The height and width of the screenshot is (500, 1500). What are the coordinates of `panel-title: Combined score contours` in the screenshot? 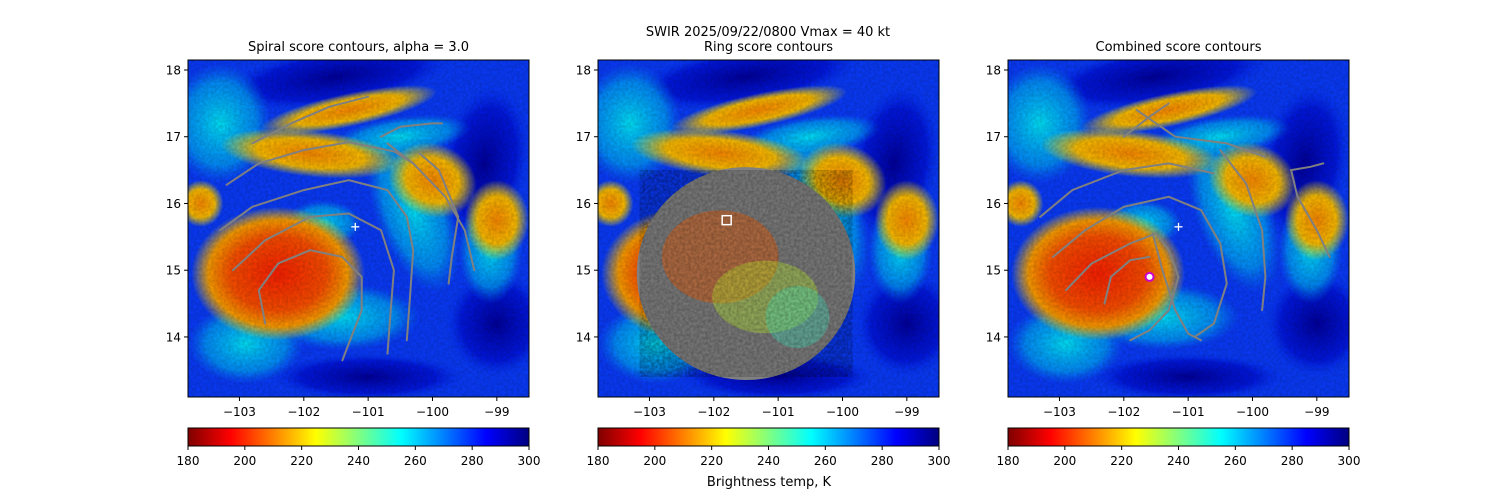 It's located at (1179, 47).